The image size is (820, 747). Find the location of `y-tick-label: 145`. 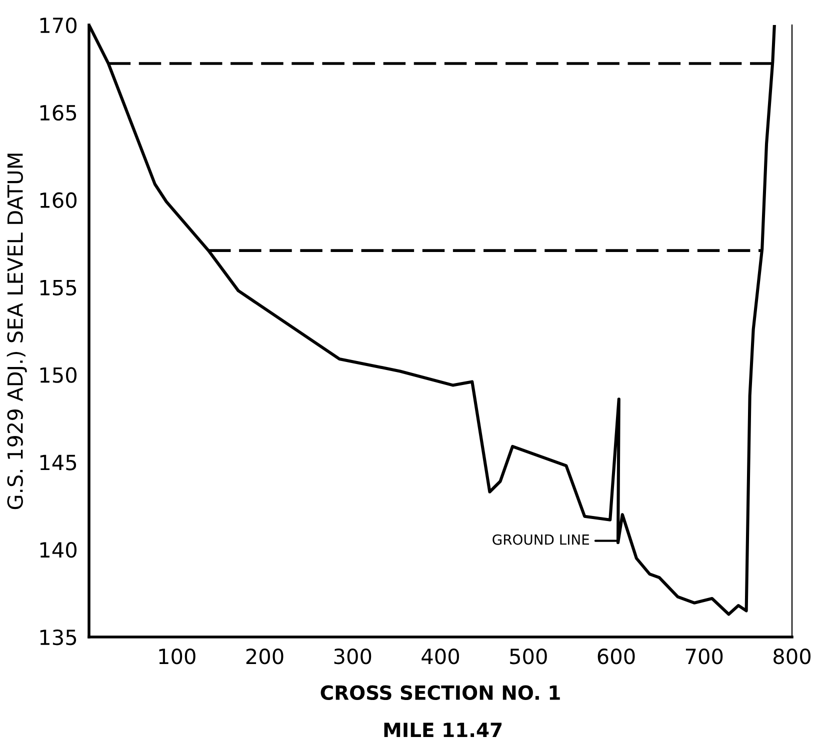

y-tick-label: 145 is located at coordinates (58, 462).